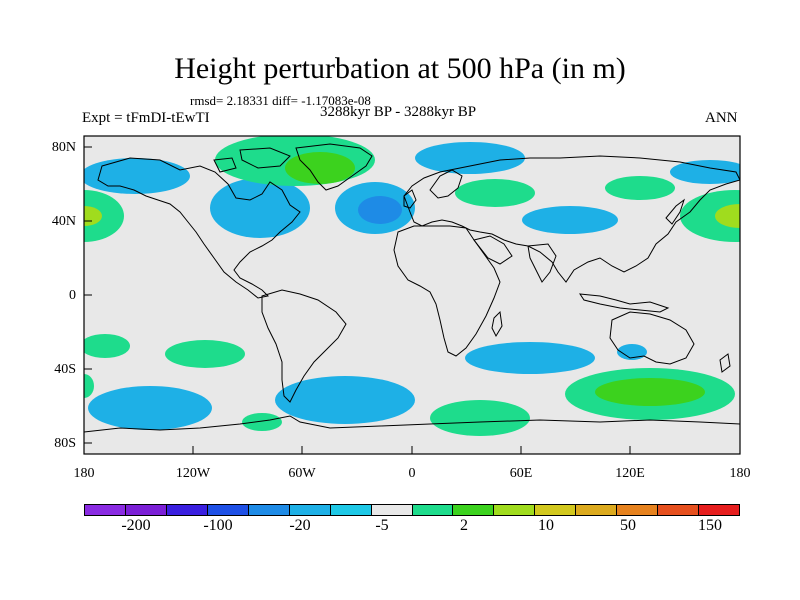 This screenshot has width=800, height=600. Describe the element at coordinates (146, 118) in the screenshot. I see `experiment-label: Expt = tFmDI-tEwTI` at that location.